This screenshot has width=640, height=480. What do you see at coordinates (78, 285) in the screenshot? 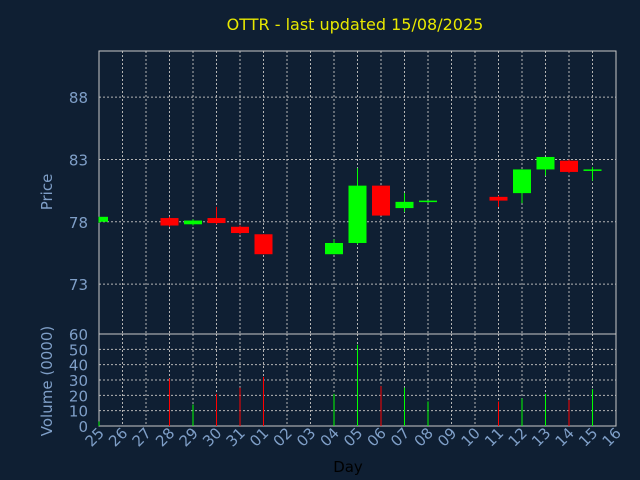
I see `price-tick-label: 73` at bounding box center [78, 285].